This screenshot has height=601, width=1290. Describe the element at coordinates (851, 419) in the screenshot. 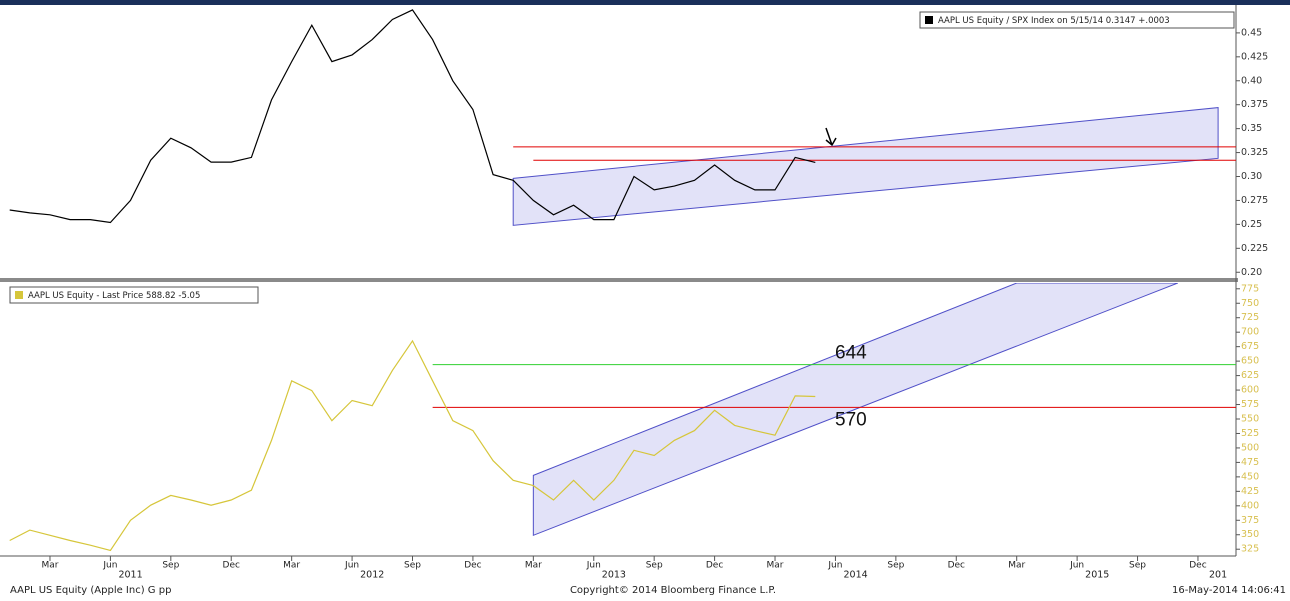

I see `level-label: 570` at that location.